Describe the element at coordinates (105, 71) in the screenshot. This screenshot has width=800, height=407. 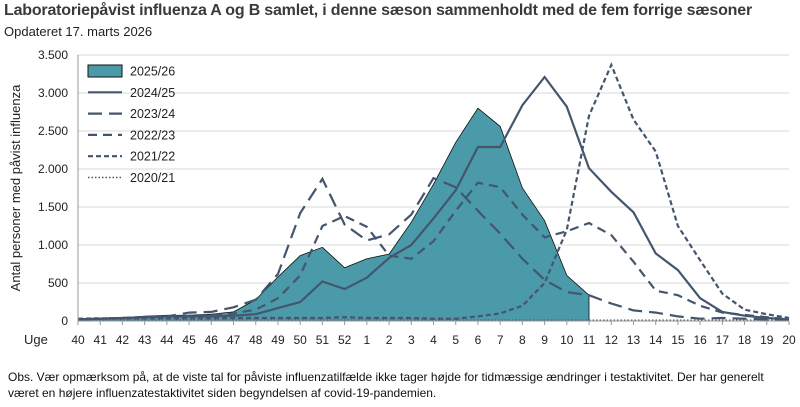
I see `legend-swatch` at that location.